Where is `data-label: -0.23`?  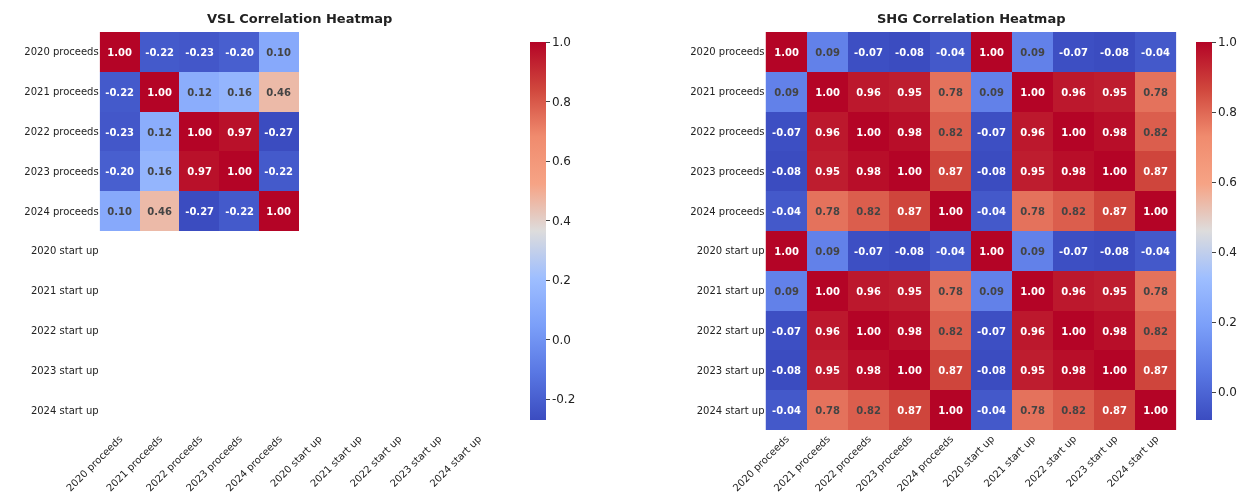 data-label: -0.23 is located at coordinates (200, 52).